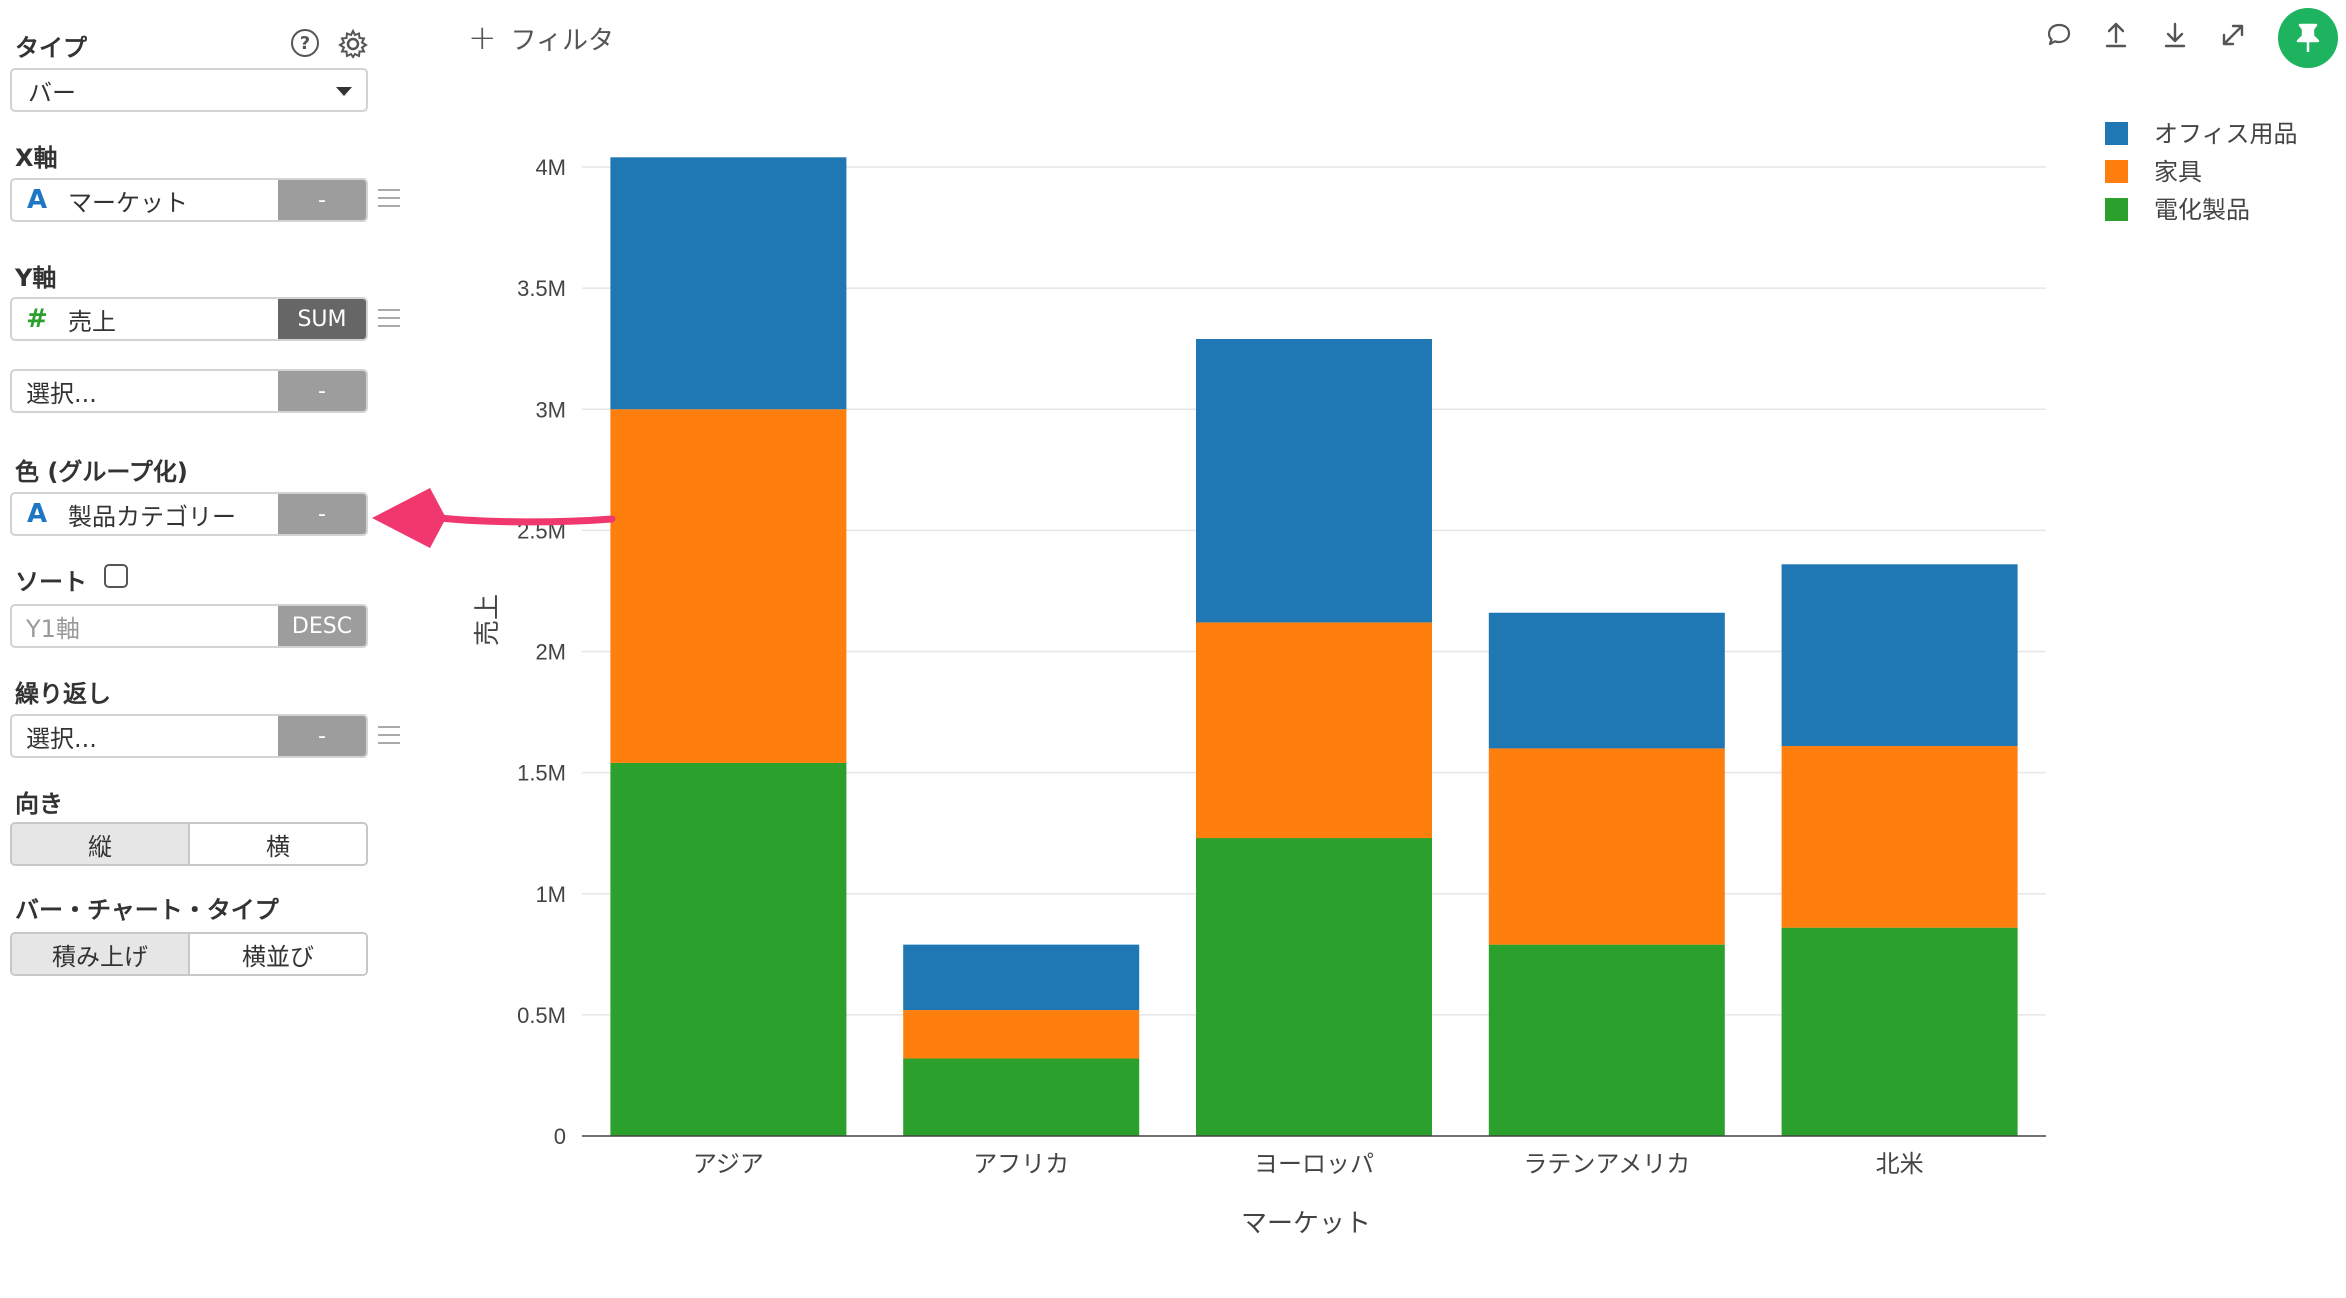 The height and width of the screenshot is (1298, 2346). Describe the element at coordinates (39, 804) in the screenshot. I see `orientation-label: 向き` at that location.